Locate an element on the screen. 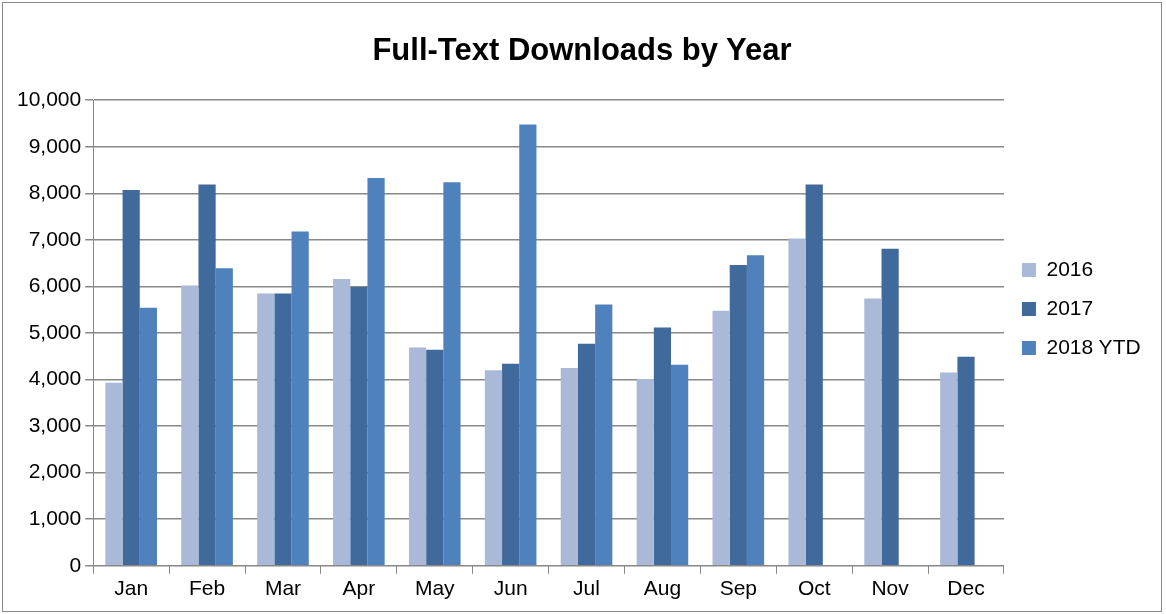 The image size is (1166, 614). x-tick-label: Apr is located at coordinates (359, 588).